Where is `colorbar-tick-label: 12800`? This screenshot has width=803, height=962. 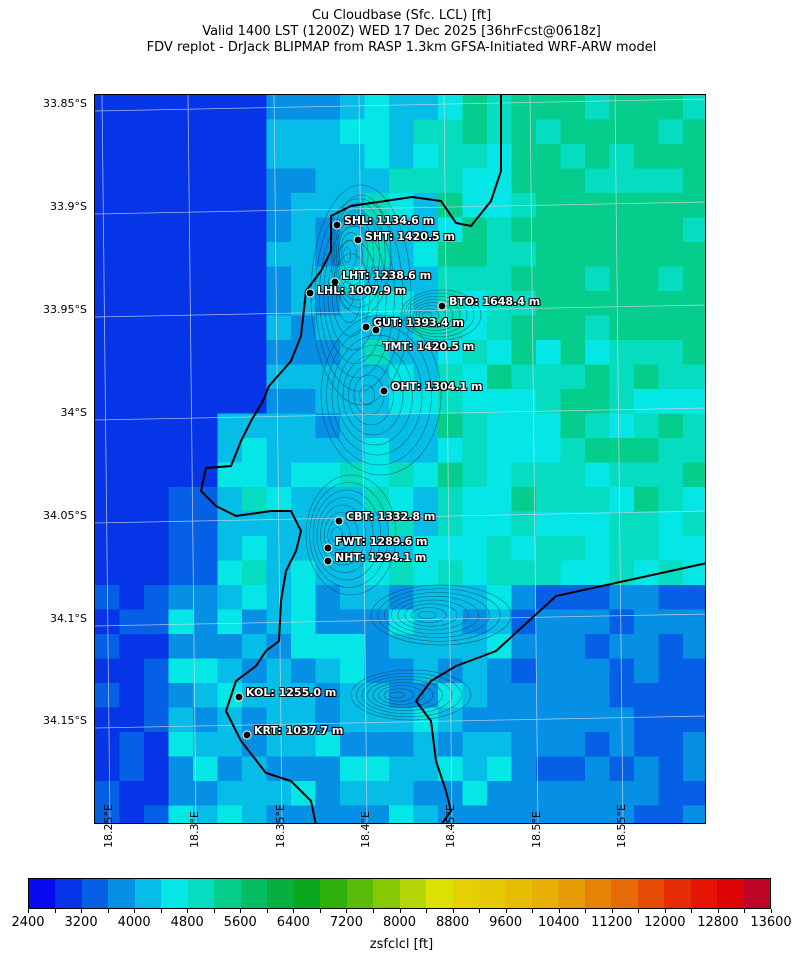 colorbar-tick-label: 12800 is located at coordinates (718, 922).